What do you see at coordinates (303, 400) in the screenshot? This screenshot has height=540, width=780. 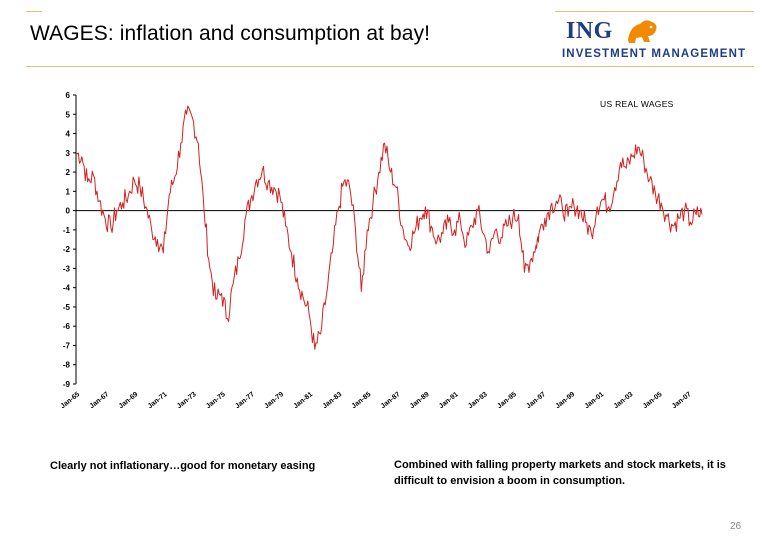 I see `x-tick-label: Jan-81` at bounding box center [303, 400].